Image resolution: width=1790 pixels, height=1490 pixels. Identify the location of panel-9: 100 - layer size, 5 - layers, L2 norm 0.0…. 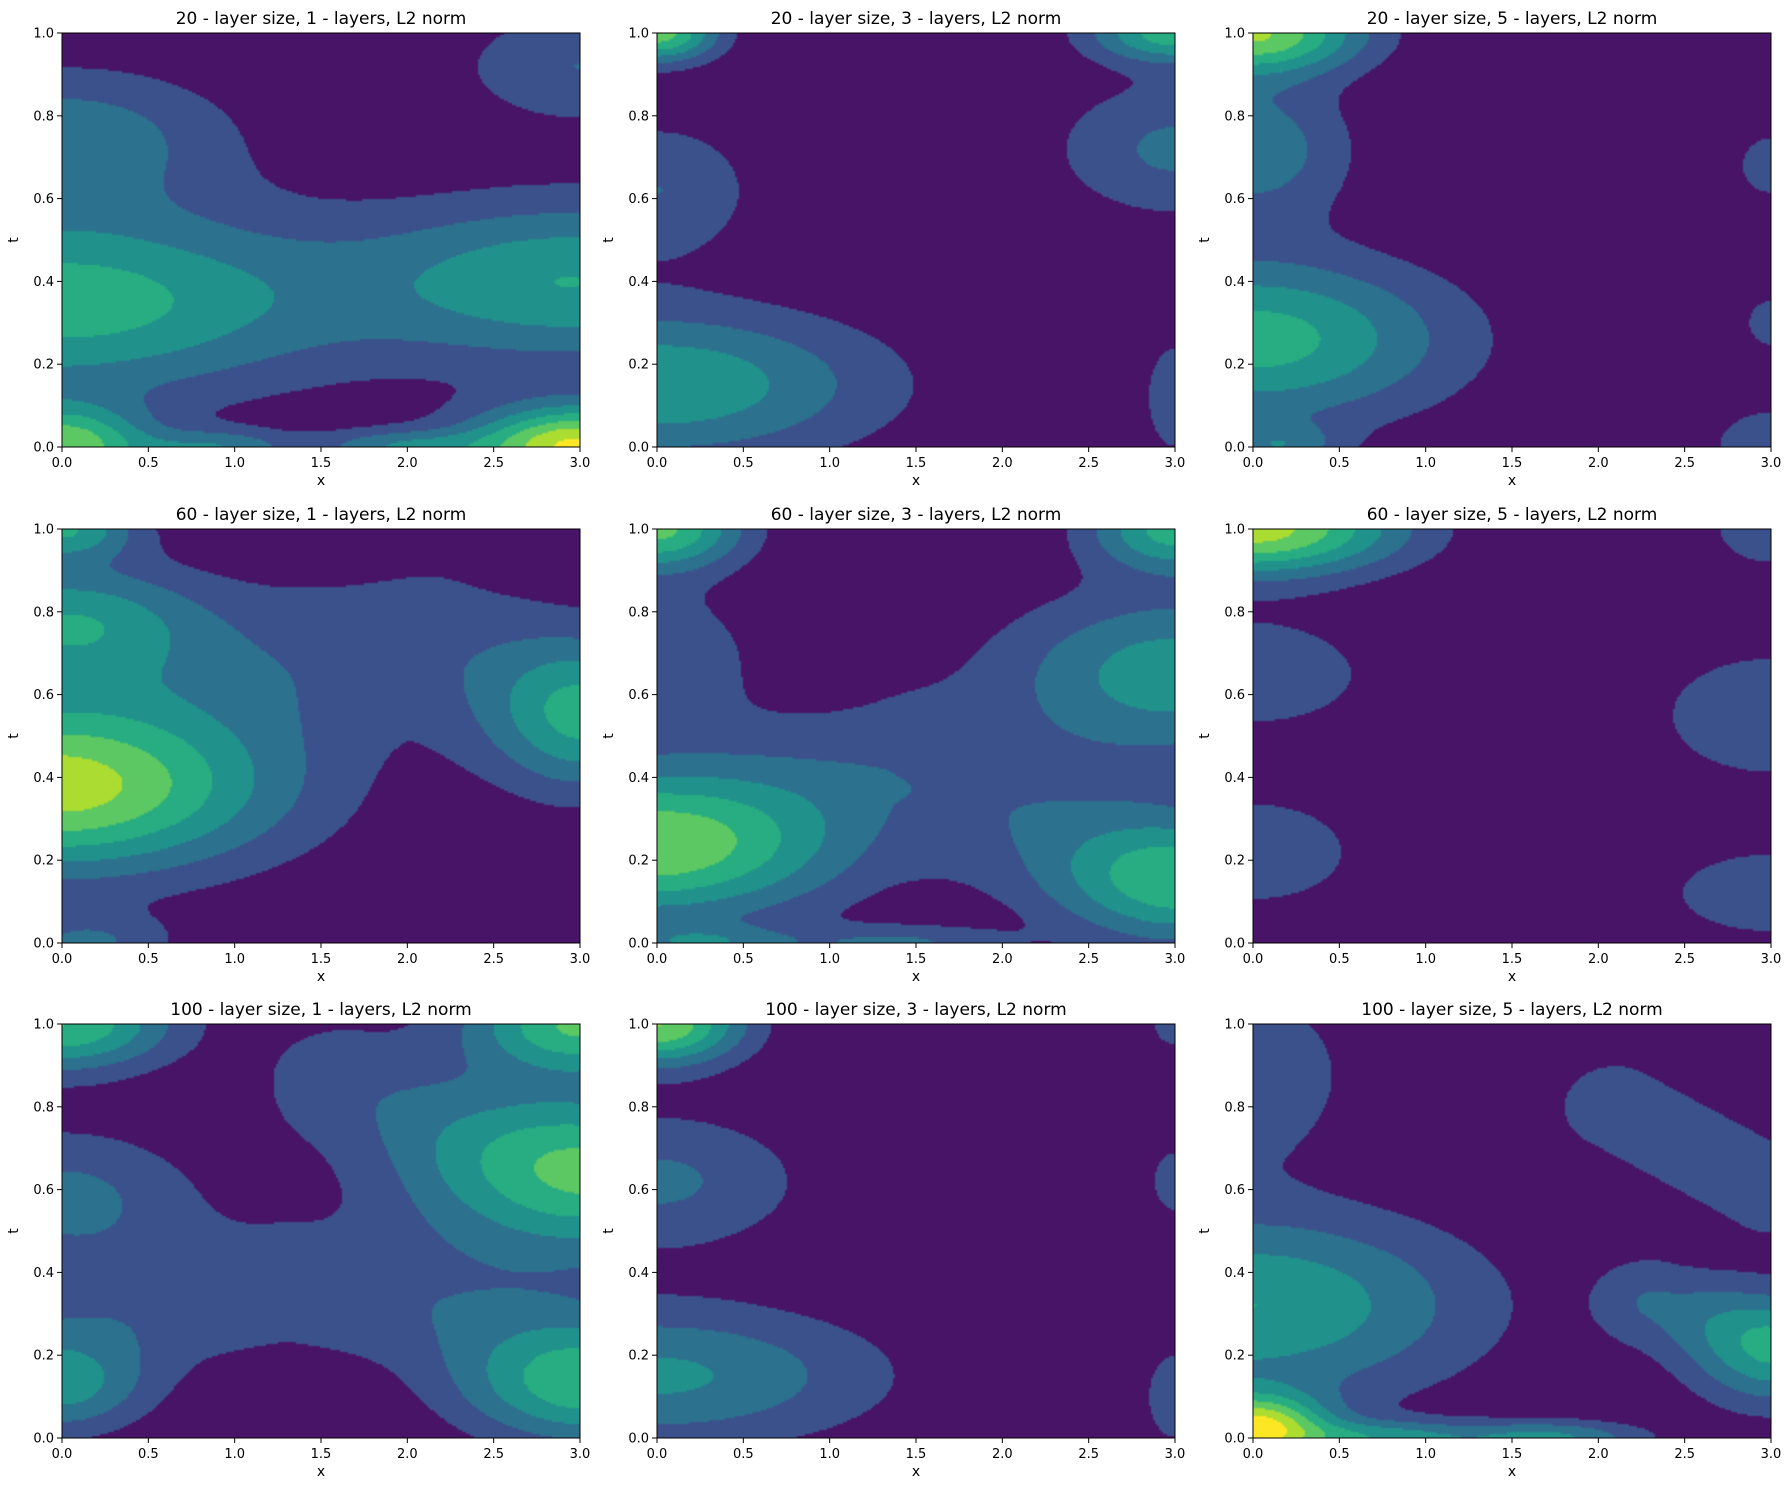
(1489, 1240).